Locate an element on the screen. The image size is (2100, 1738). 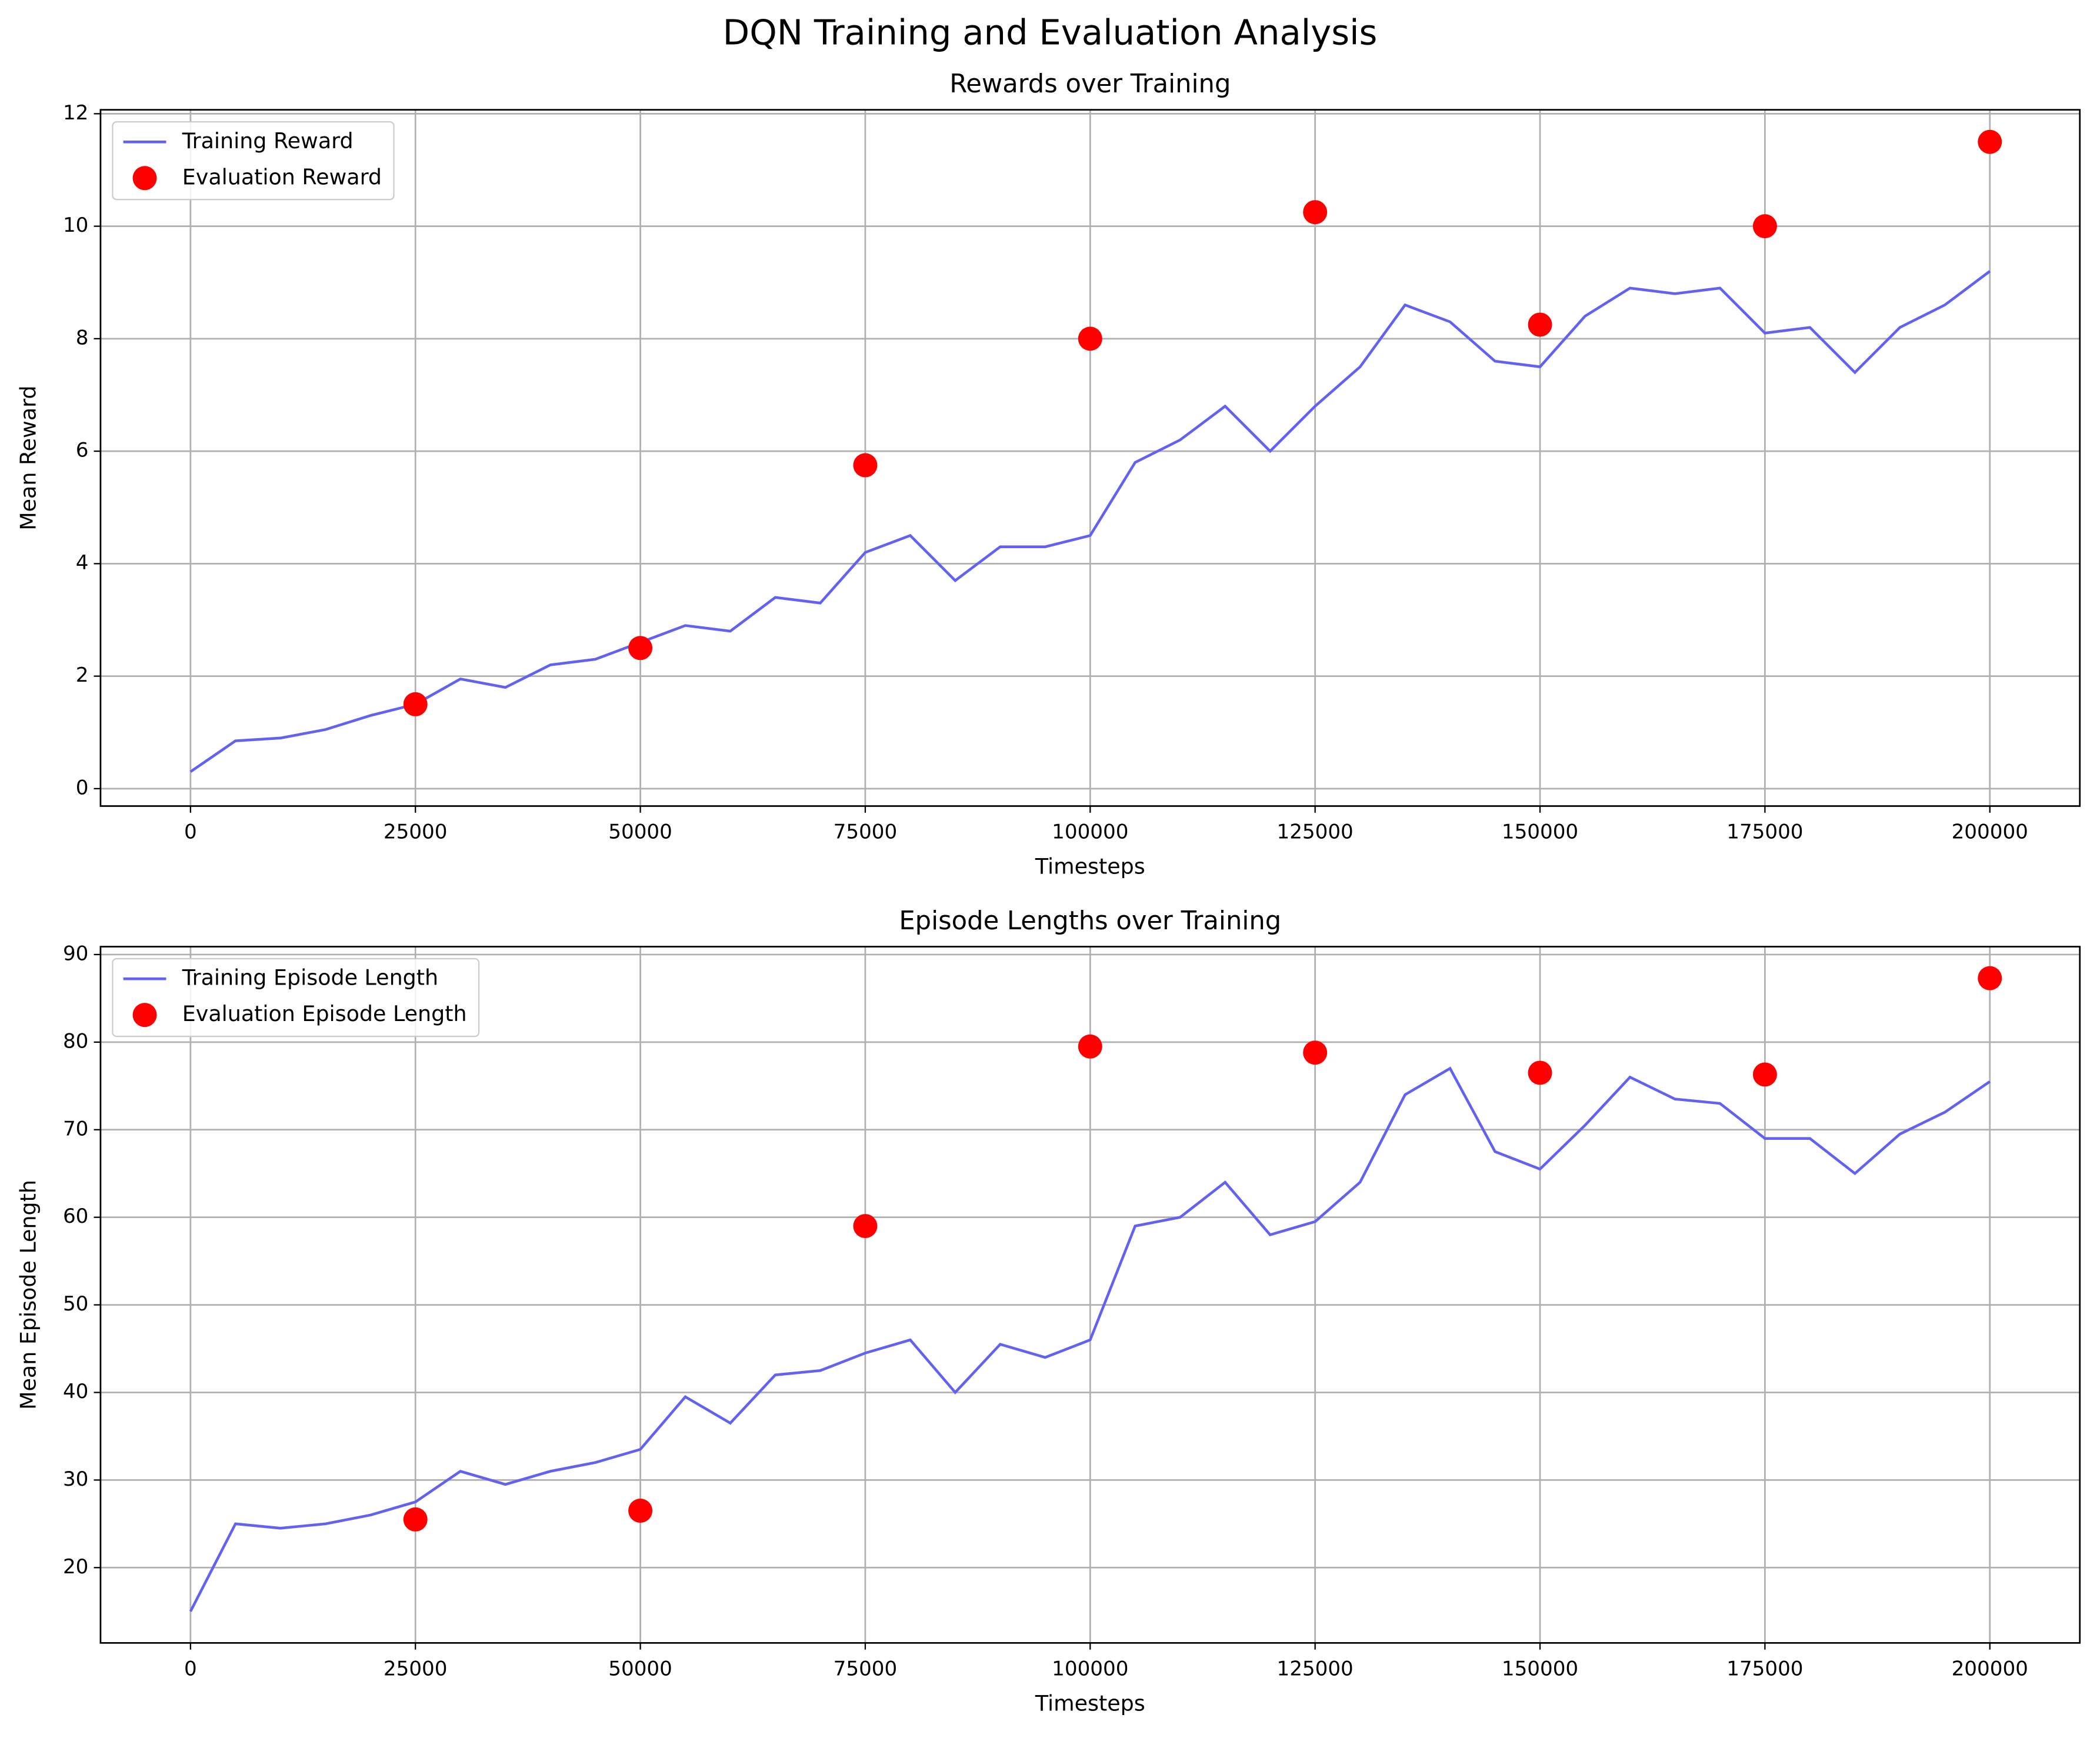
y-tick-label: 8 is located at coordinates (82, 337).